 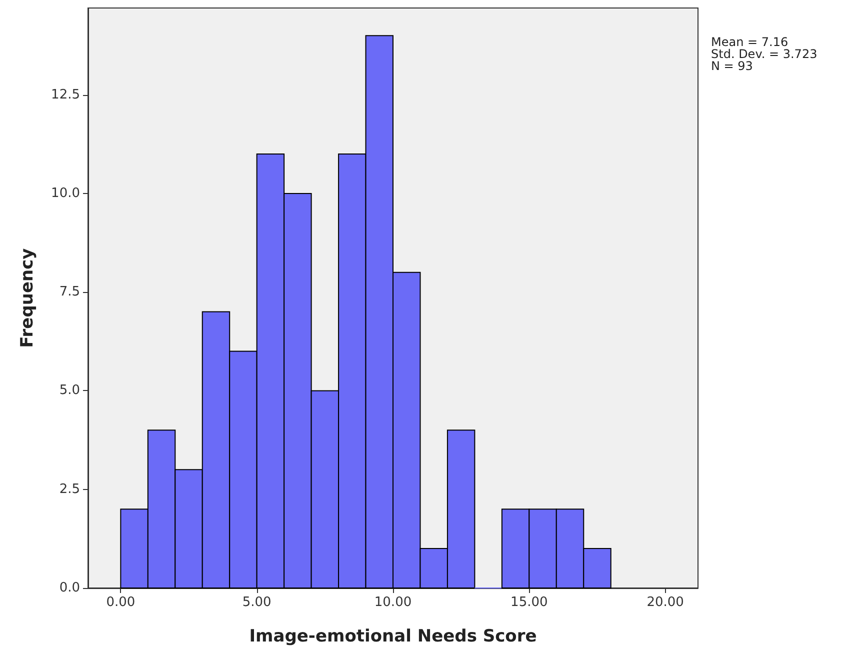 What do you see at coordinates (764, 54) in the screenshot?
I see `text: Std. Dev. = 3.723` at bounding box center [764, 54].